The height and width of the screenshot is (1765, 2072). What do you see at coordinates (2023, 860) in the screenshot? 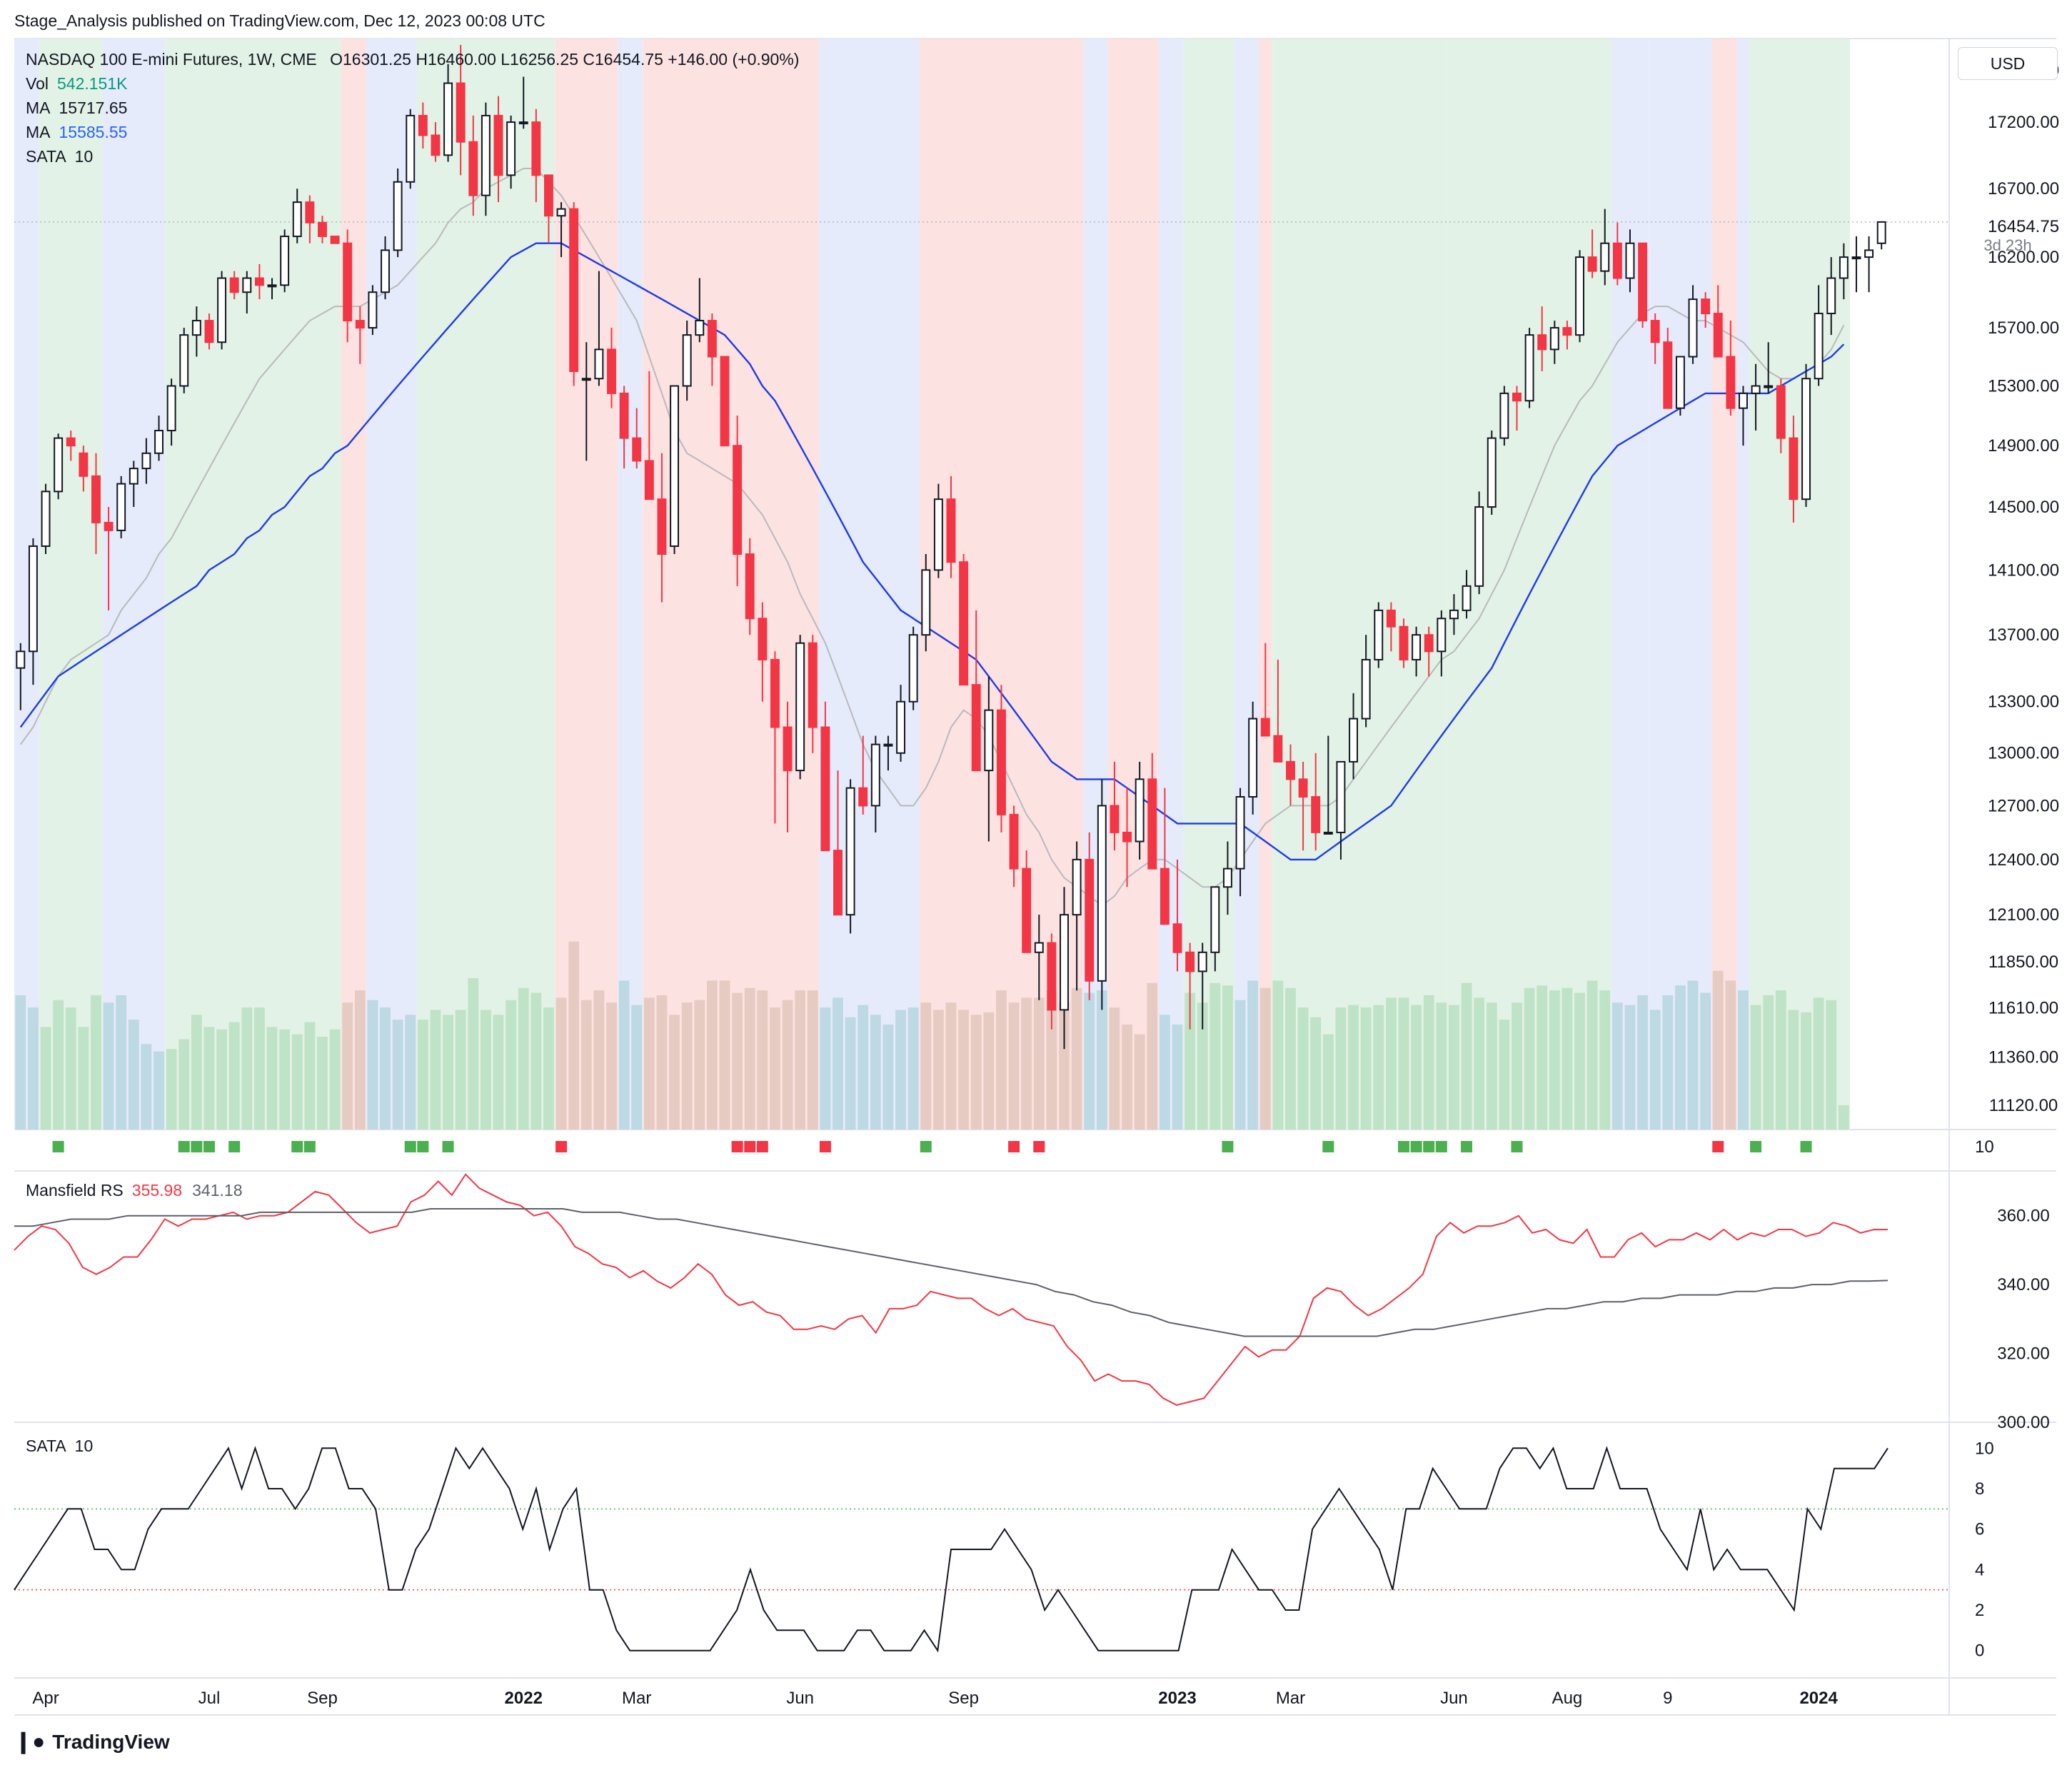
I see `price-tick-label: 12400.00` at bounding box center [2023, 860].